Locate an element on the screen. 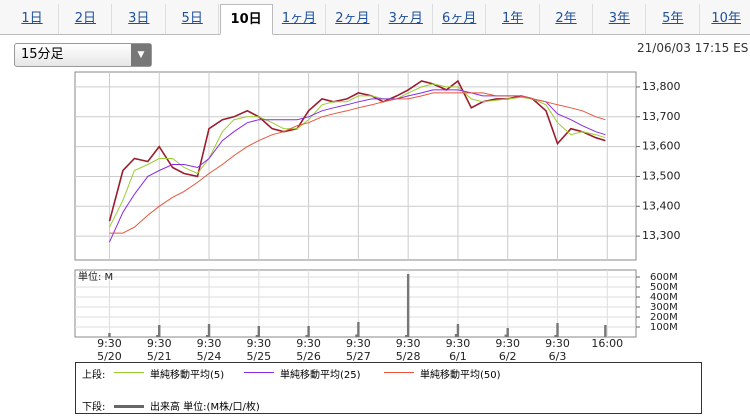 This screenshot has height=418, width=750. legend-entry: 単純移動平均(25) is located at coordinates (320, 375).